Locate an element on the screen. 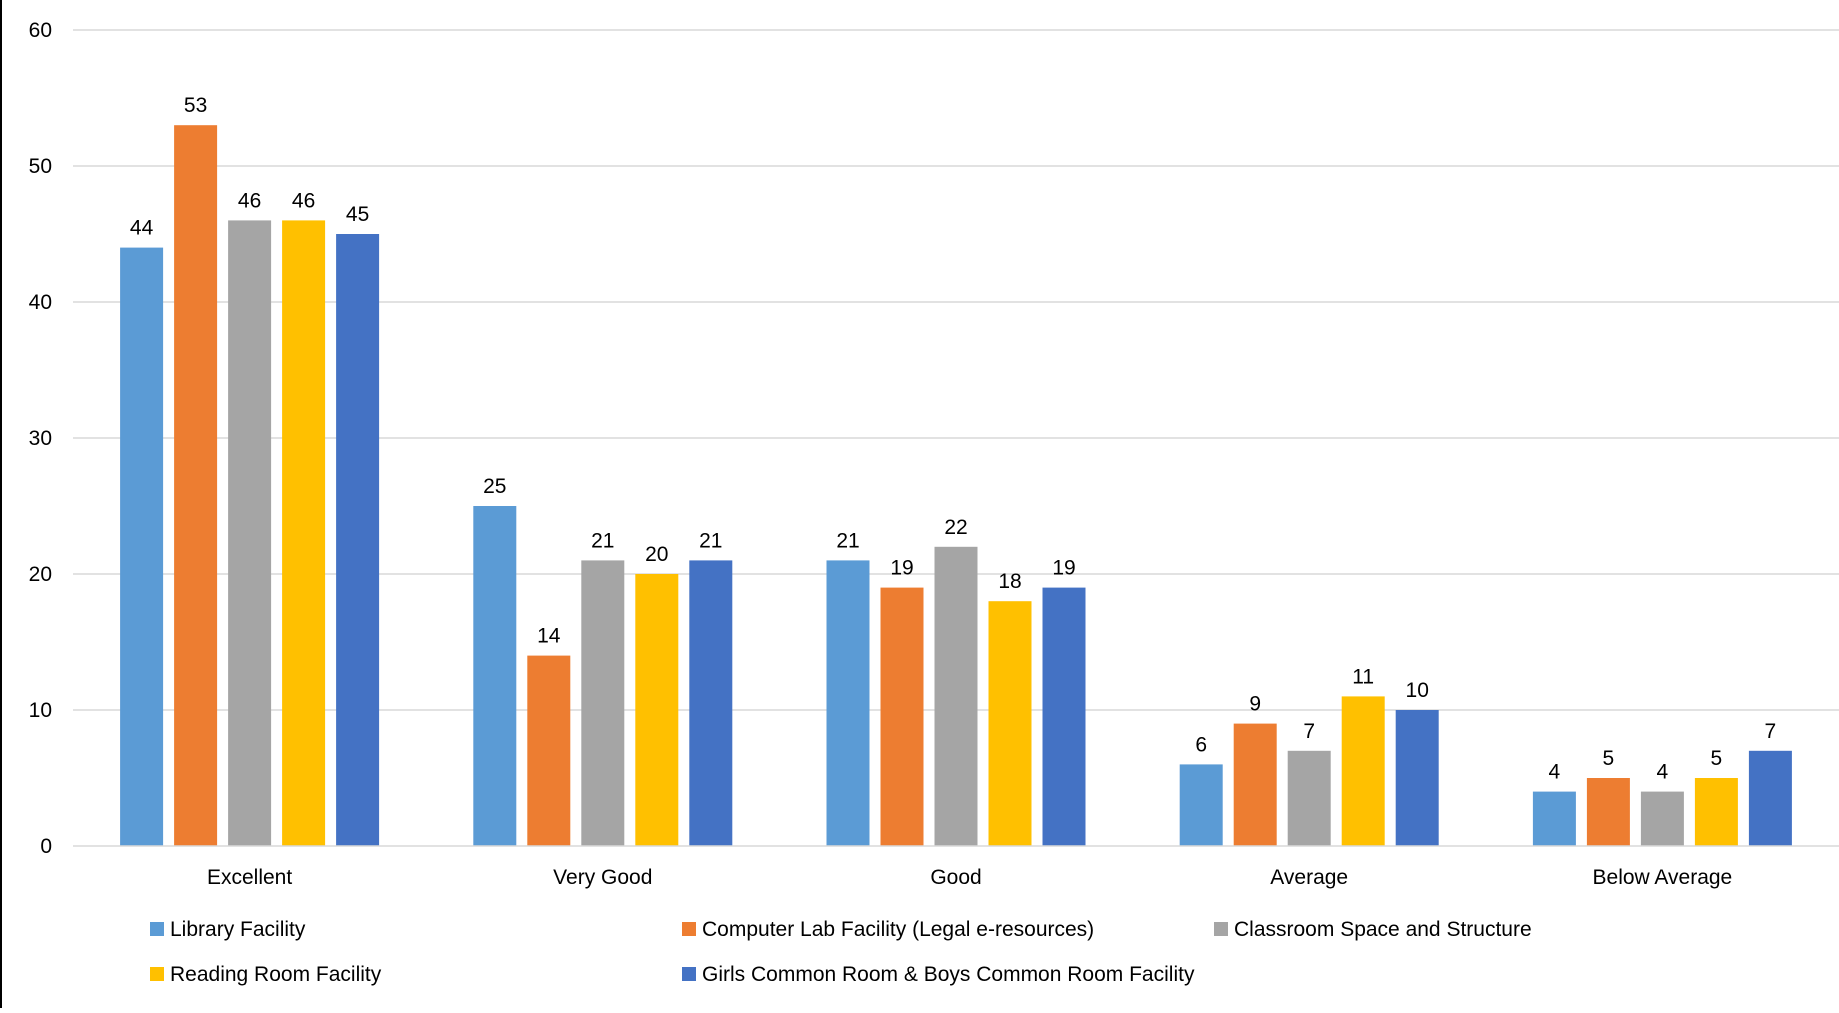  data-label: 14 is located at coordinates (549, 636).